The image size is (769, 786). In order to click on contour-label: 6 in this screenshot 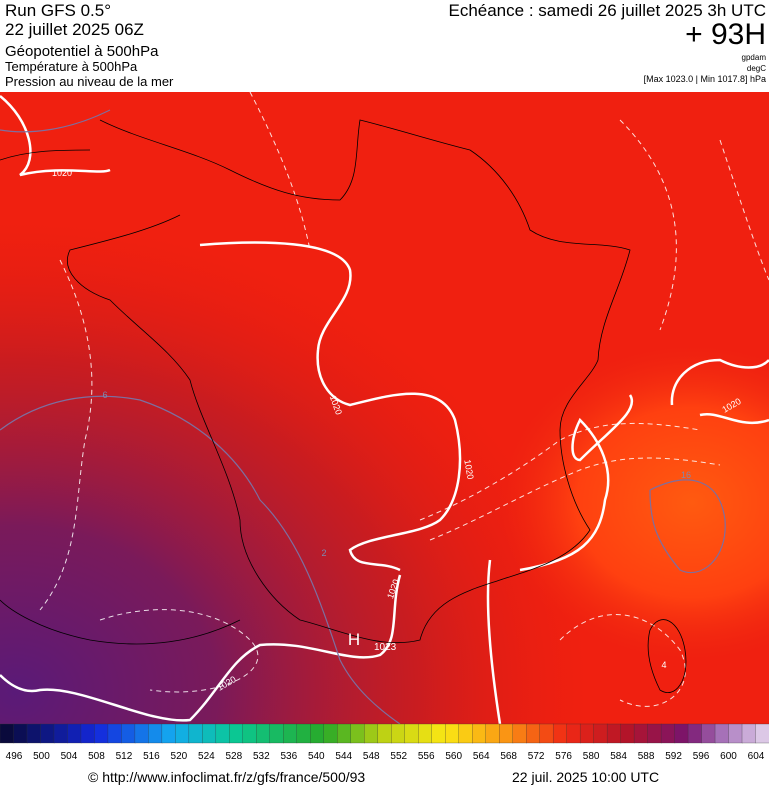, I will do `click(104, 395)`.